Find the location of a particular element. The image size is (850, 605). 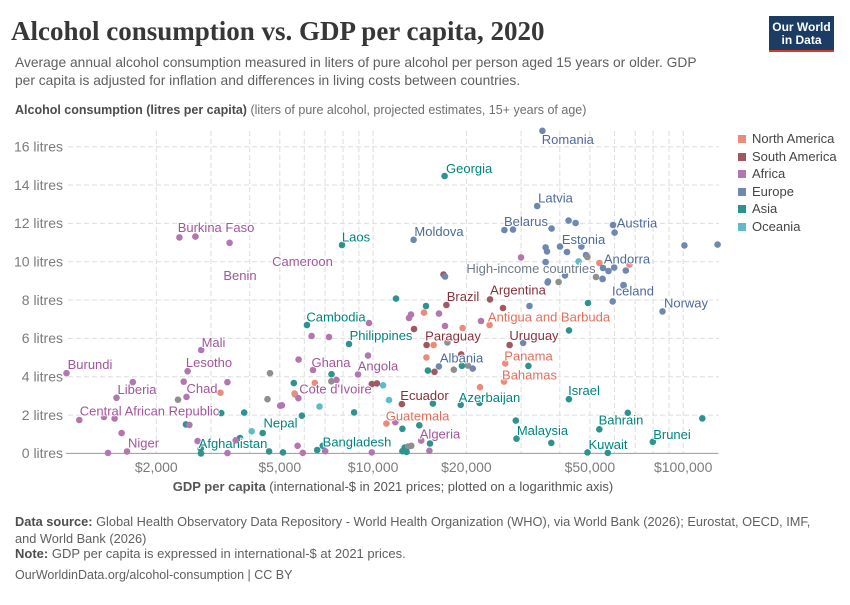

svg-text: Estonia is located at coordinates (584, 239).